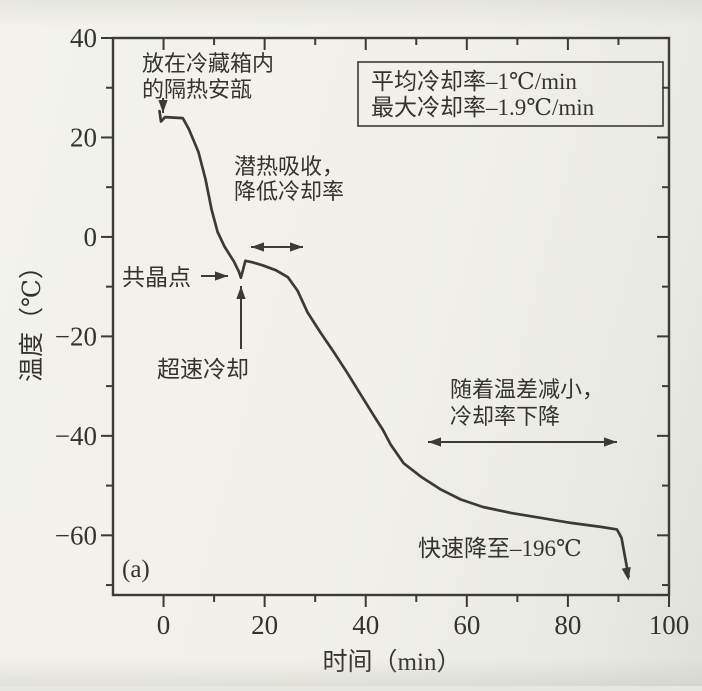 Image resolution: width=702 pixels, height=691 pixels. Describe the element at coordinates (483, 107) in the screenshot. I see `legend-line-2: 最大冷却率–1.9℃/min` at that location.